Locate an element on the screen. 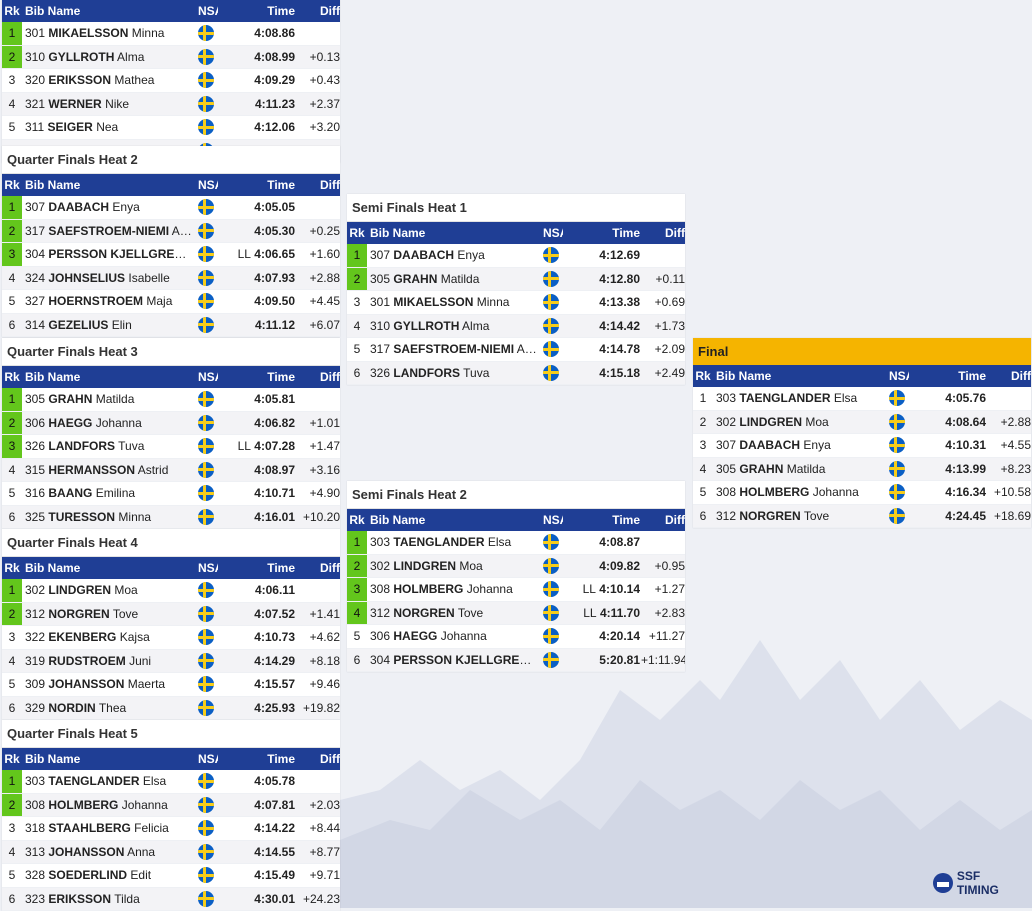 This screenshot has height=911, width=1032. nsa-cell is located at coordinates (208, 829).